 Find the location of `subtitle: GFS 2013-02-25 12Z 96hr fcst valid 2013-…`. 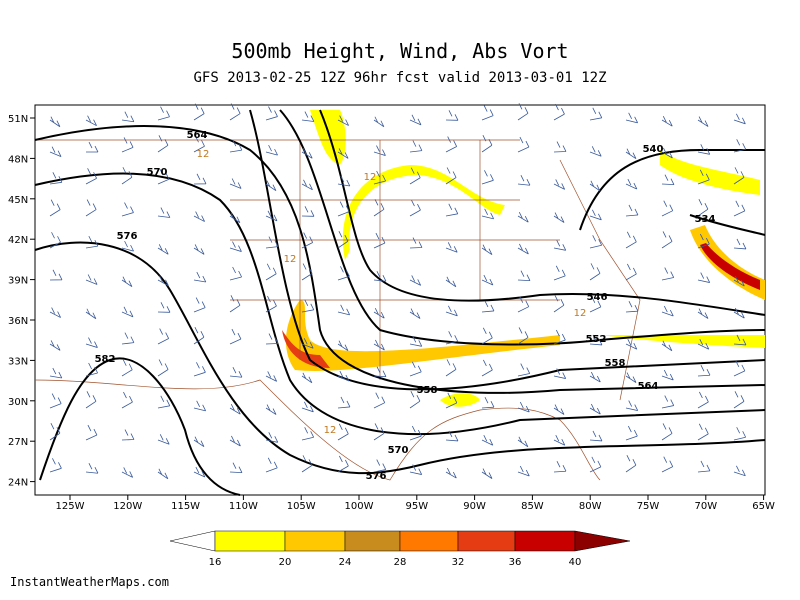

subtitle: GFS 2013-02-25 12Z 96hr fcst valid 2013-… is located at coordinates (399, 78).